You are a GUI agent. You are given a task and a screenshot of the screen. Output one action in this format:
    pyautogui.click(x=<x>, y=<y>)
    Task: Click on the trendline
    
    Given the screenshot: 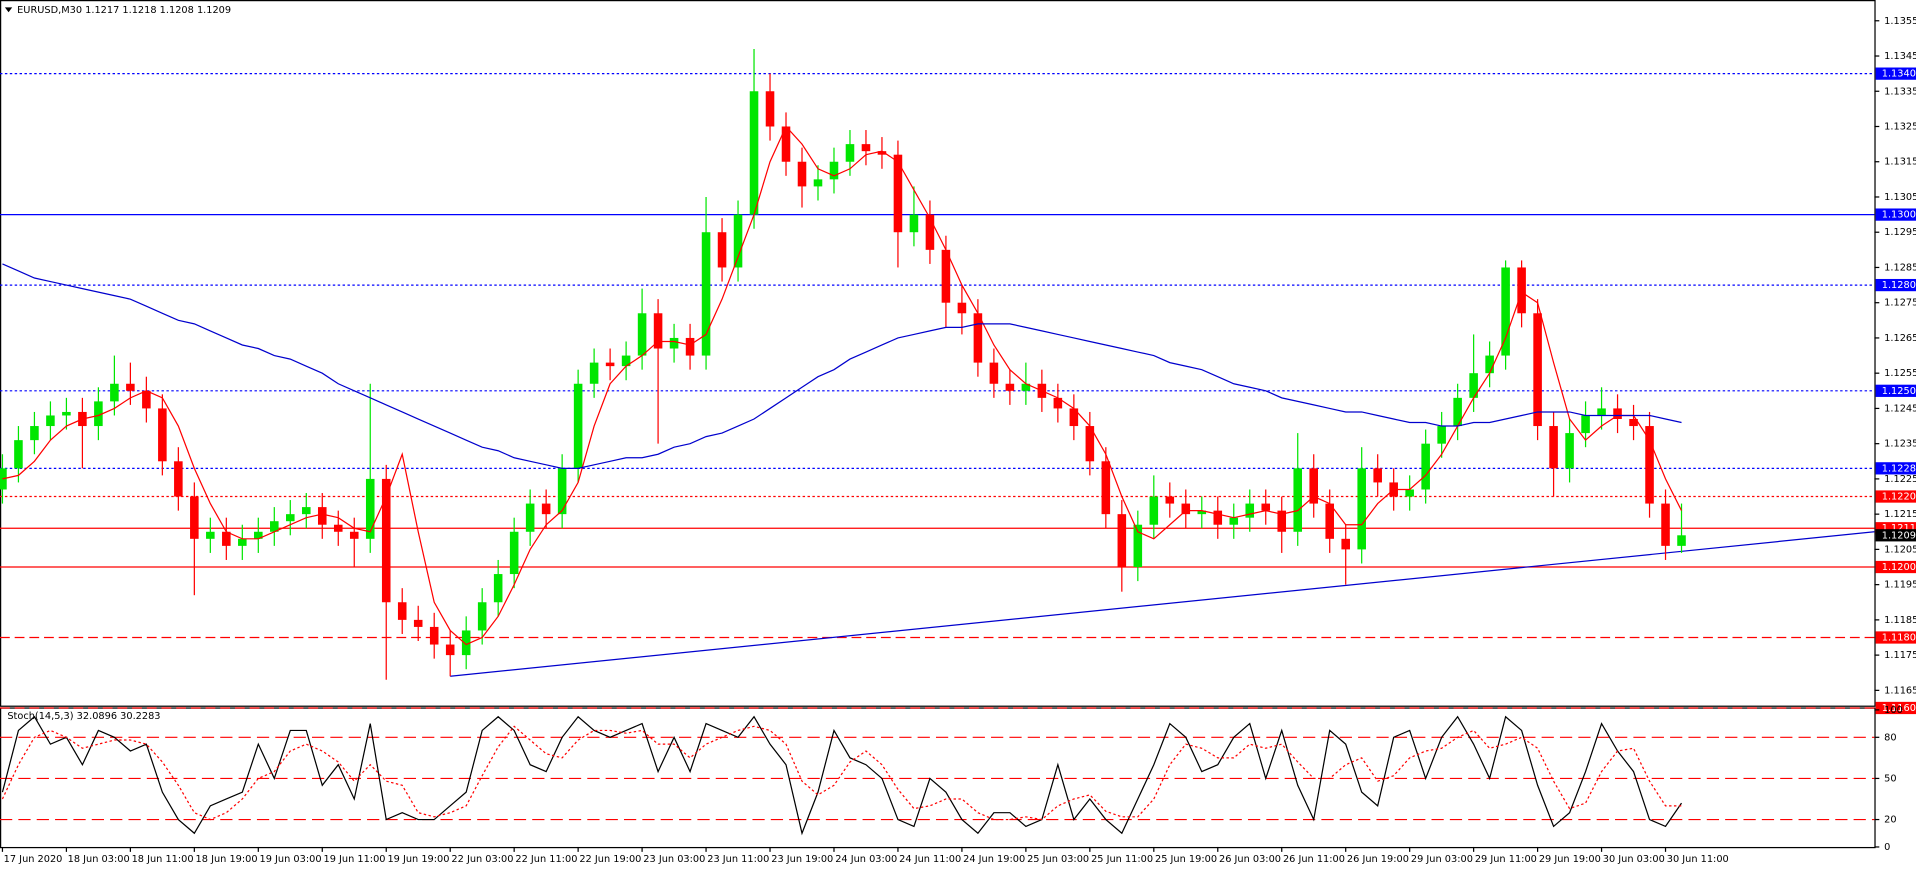 What is the action you would take?
    pyautogui.click(x=1162, y=604)
    